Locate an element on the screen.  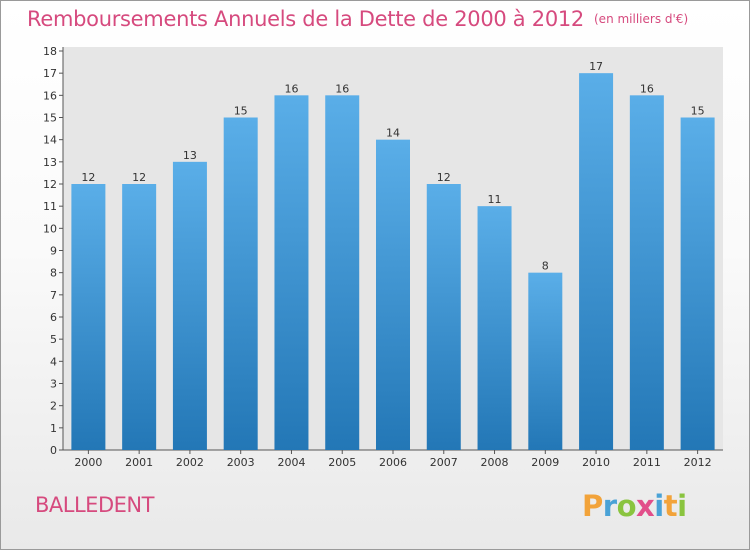
x-tick-label: 2010 is located at coordinates (596, 462).